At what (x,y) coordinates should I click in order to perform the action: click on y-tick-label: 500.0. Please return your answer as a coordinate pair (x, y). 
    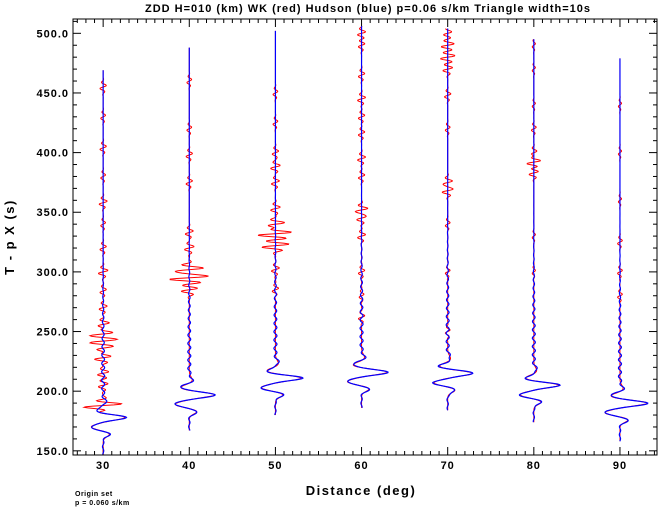
    Looking at the image, I should click on (52, 34).